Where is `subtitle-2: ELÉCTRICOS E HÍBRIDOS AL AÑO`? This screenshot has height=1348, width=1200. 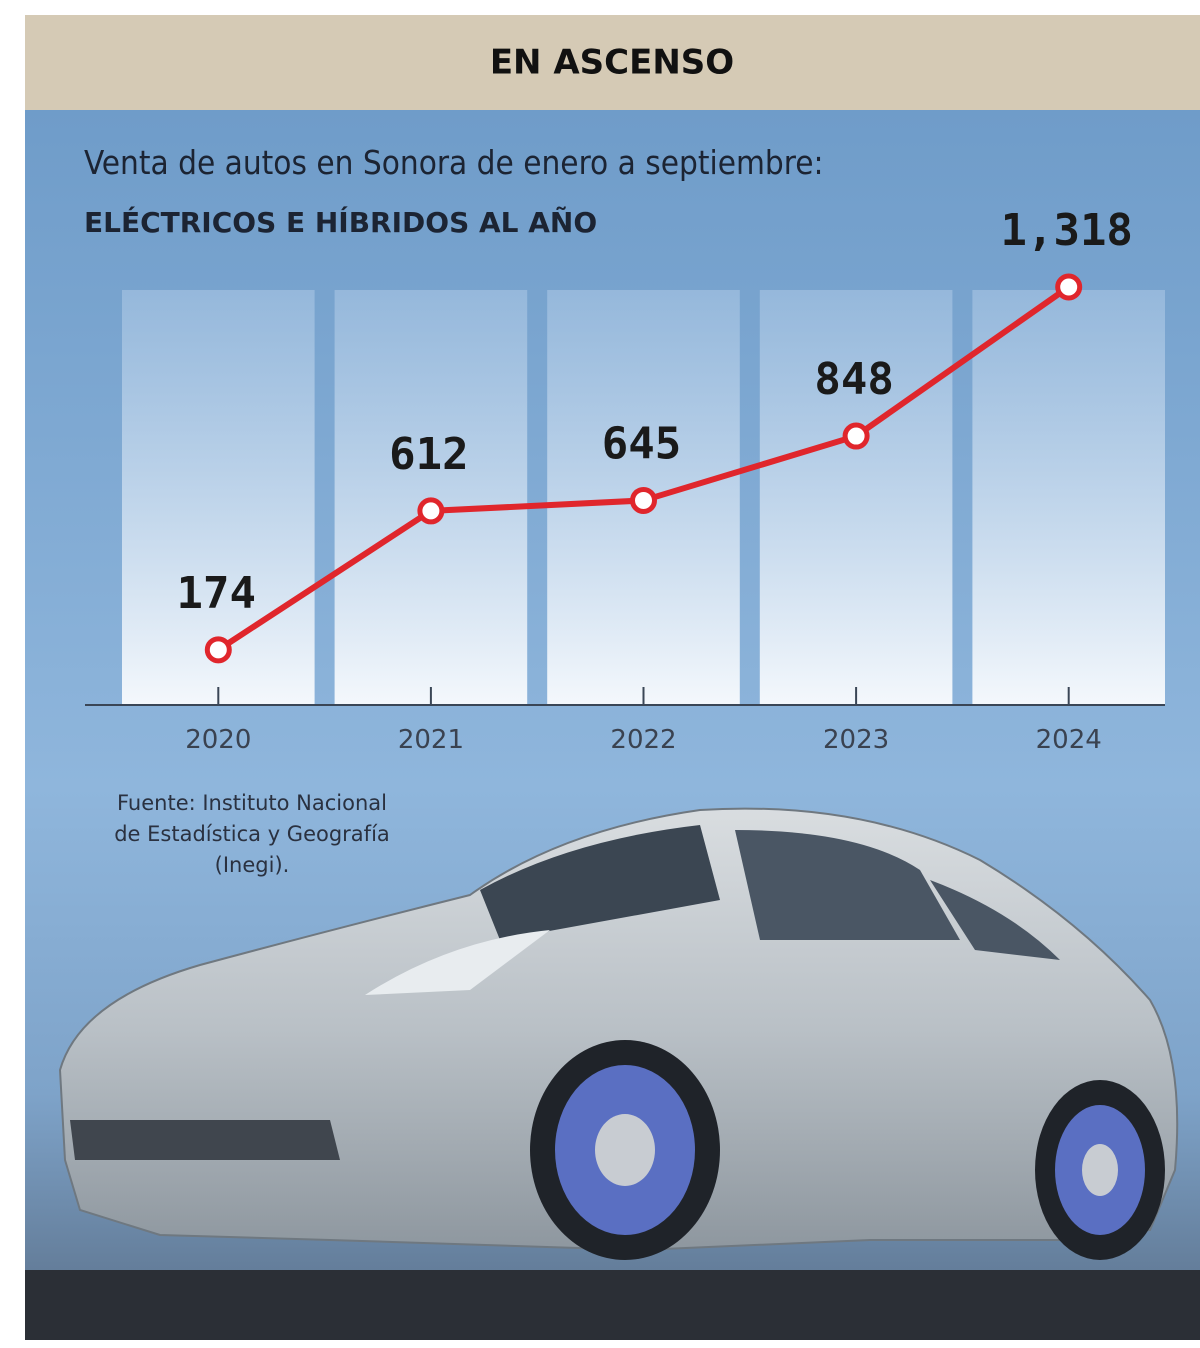 subtitle-2: ELÉCTRICOS E HÍBRIDOS AL AÑO is located at coordinates (340, 222).